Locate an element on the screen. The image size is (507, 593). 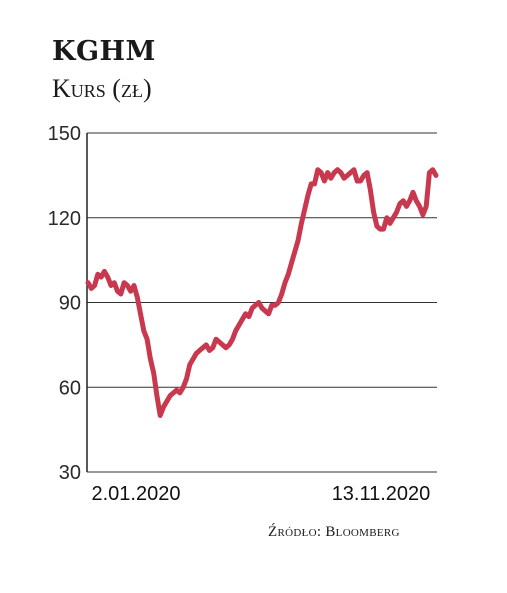
x-axis-ticks: 2.01.2020 13.11.2020 is located at coordinates (261, 494).